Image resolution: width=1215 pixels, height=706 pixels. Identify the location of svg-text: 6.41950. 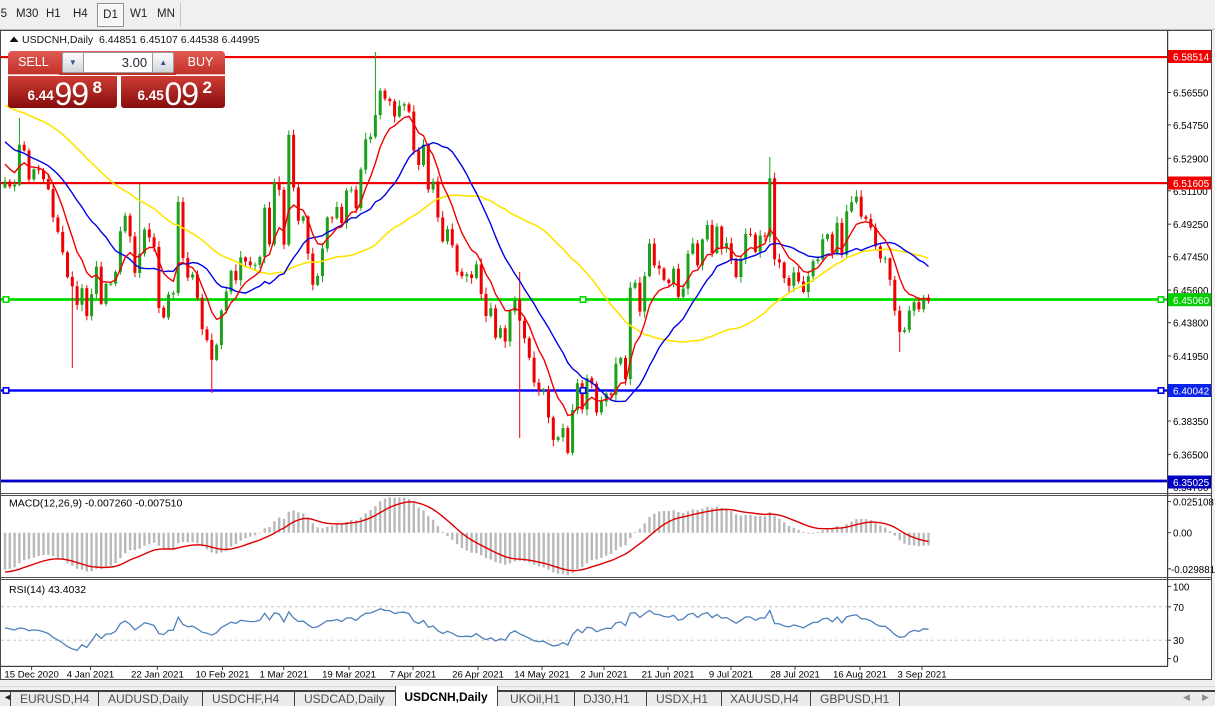
(1191, 357).